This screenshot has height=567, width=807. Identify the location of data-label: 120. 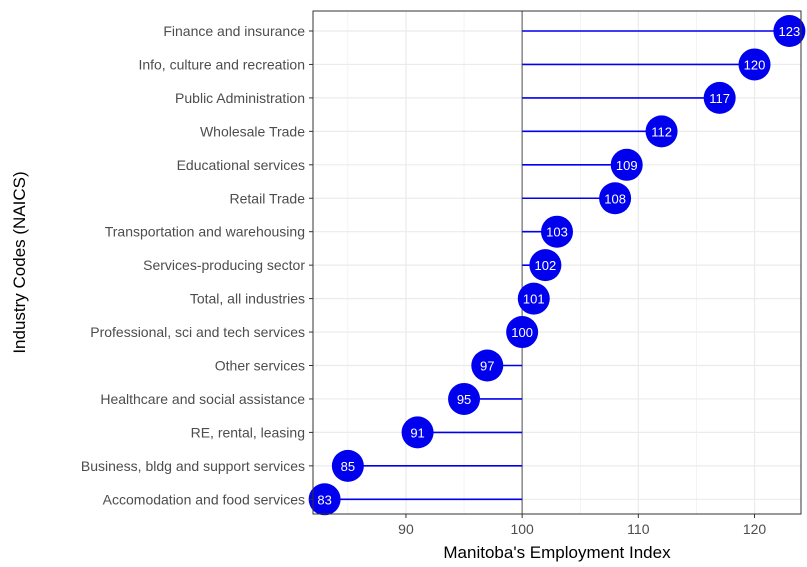
(755, 64).